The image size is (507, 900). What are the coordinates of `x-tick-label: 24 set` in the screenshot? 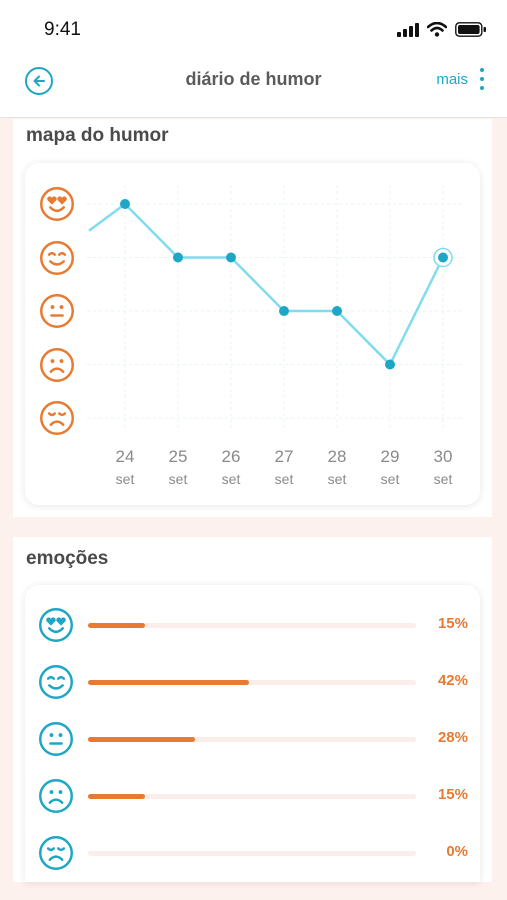 It's located at (125, 467).